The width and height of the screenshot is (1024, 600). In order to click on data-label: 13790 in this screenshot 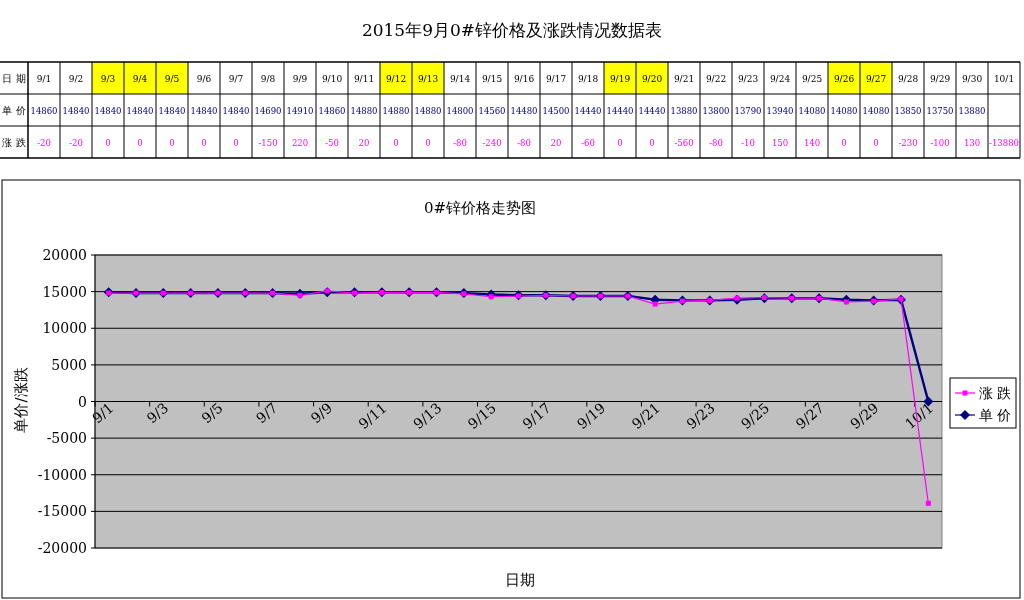, I will do `click(748, 111)`.